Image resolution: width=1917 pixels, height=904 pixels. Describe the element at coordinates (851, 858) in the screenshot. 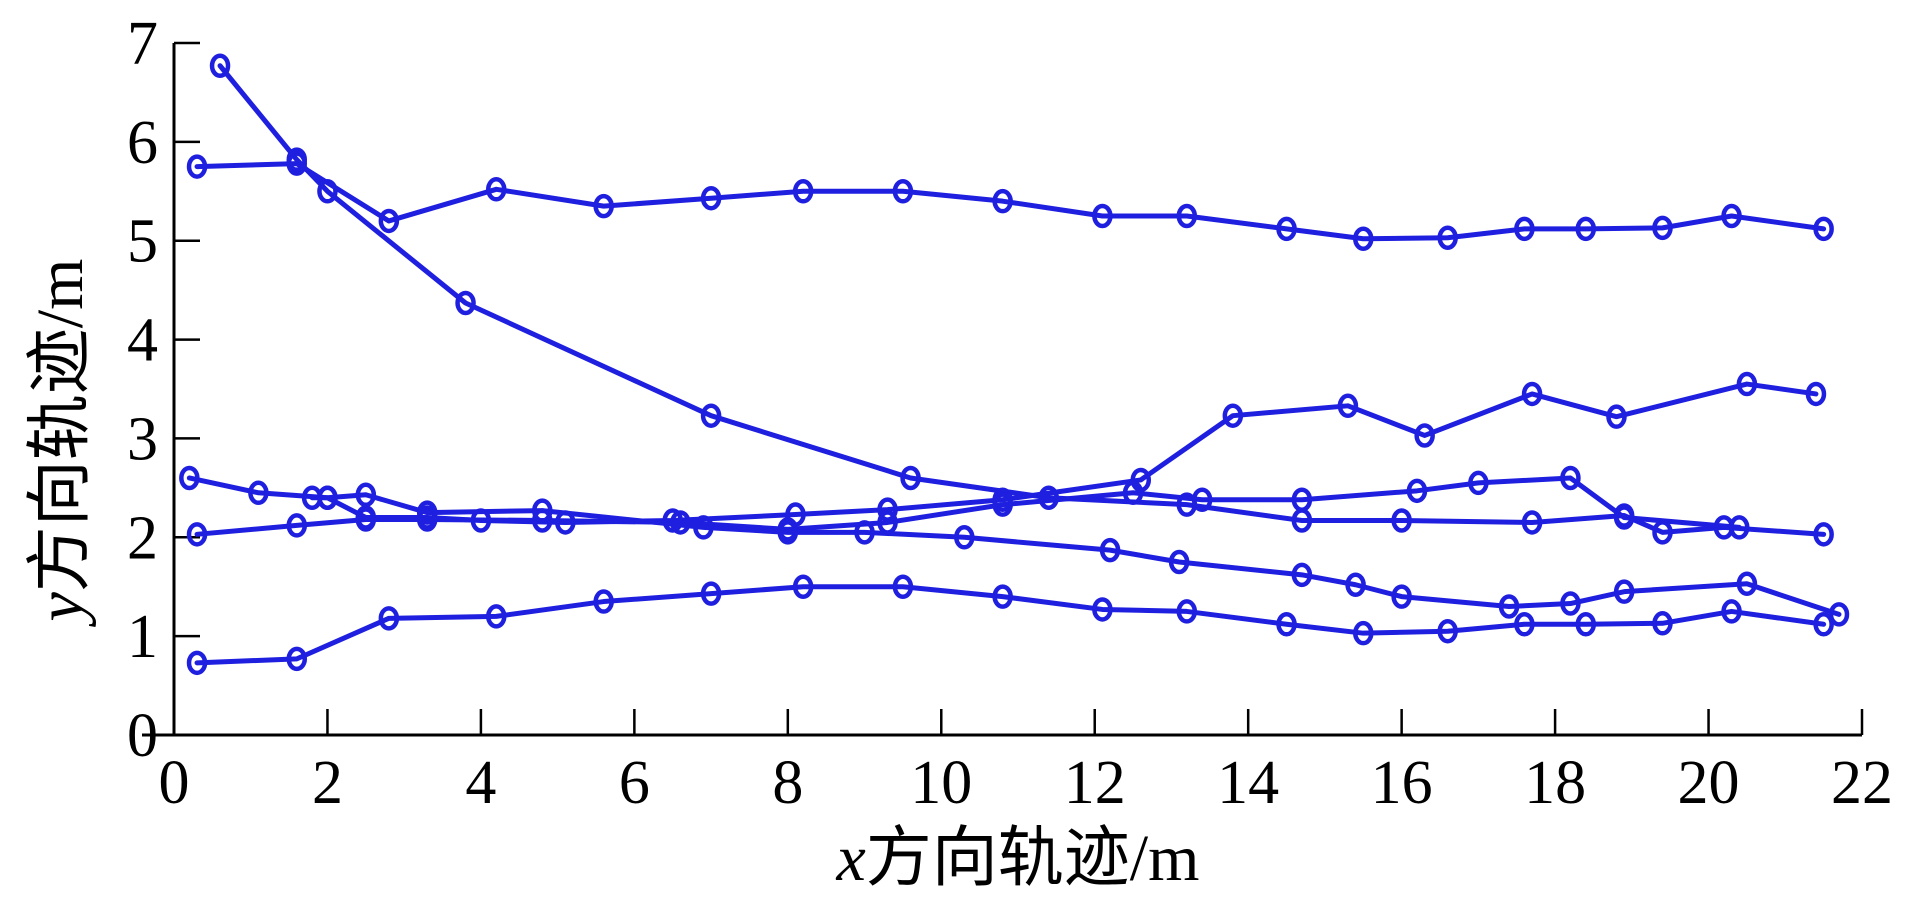

I see `x-axis-label-var: x` at that location.